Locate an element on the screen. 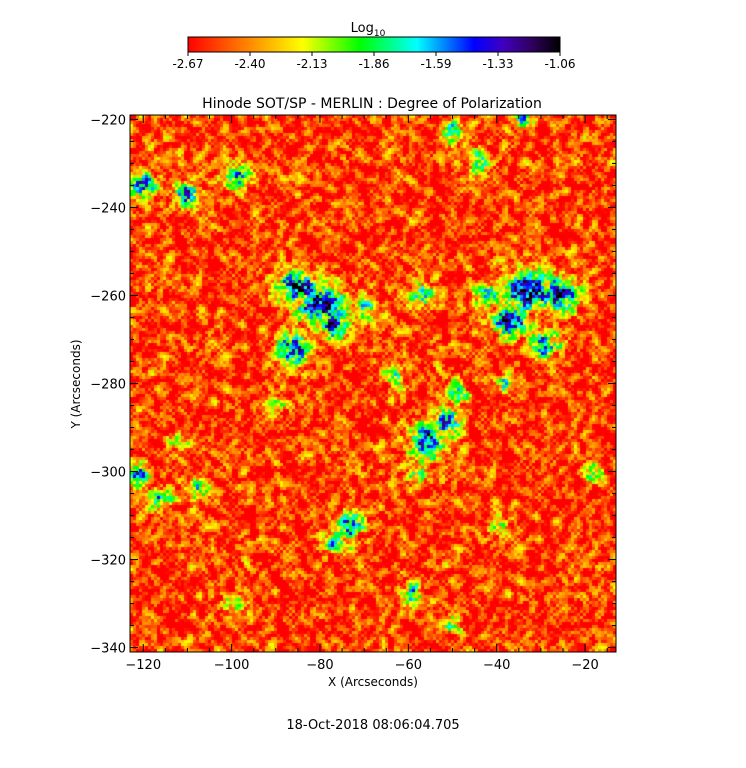 This screenshot has width=746, height=768. y-tick-label: −260 is located at coordinates (108, 296).